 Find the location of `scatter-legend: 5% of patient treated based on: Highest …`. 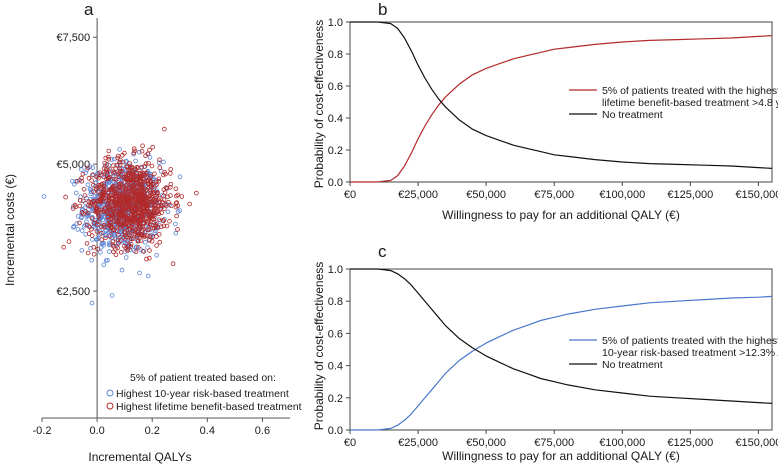

scatter-legend: 5% of patient treated based on: Highest … is located at coordinates (204, 392).